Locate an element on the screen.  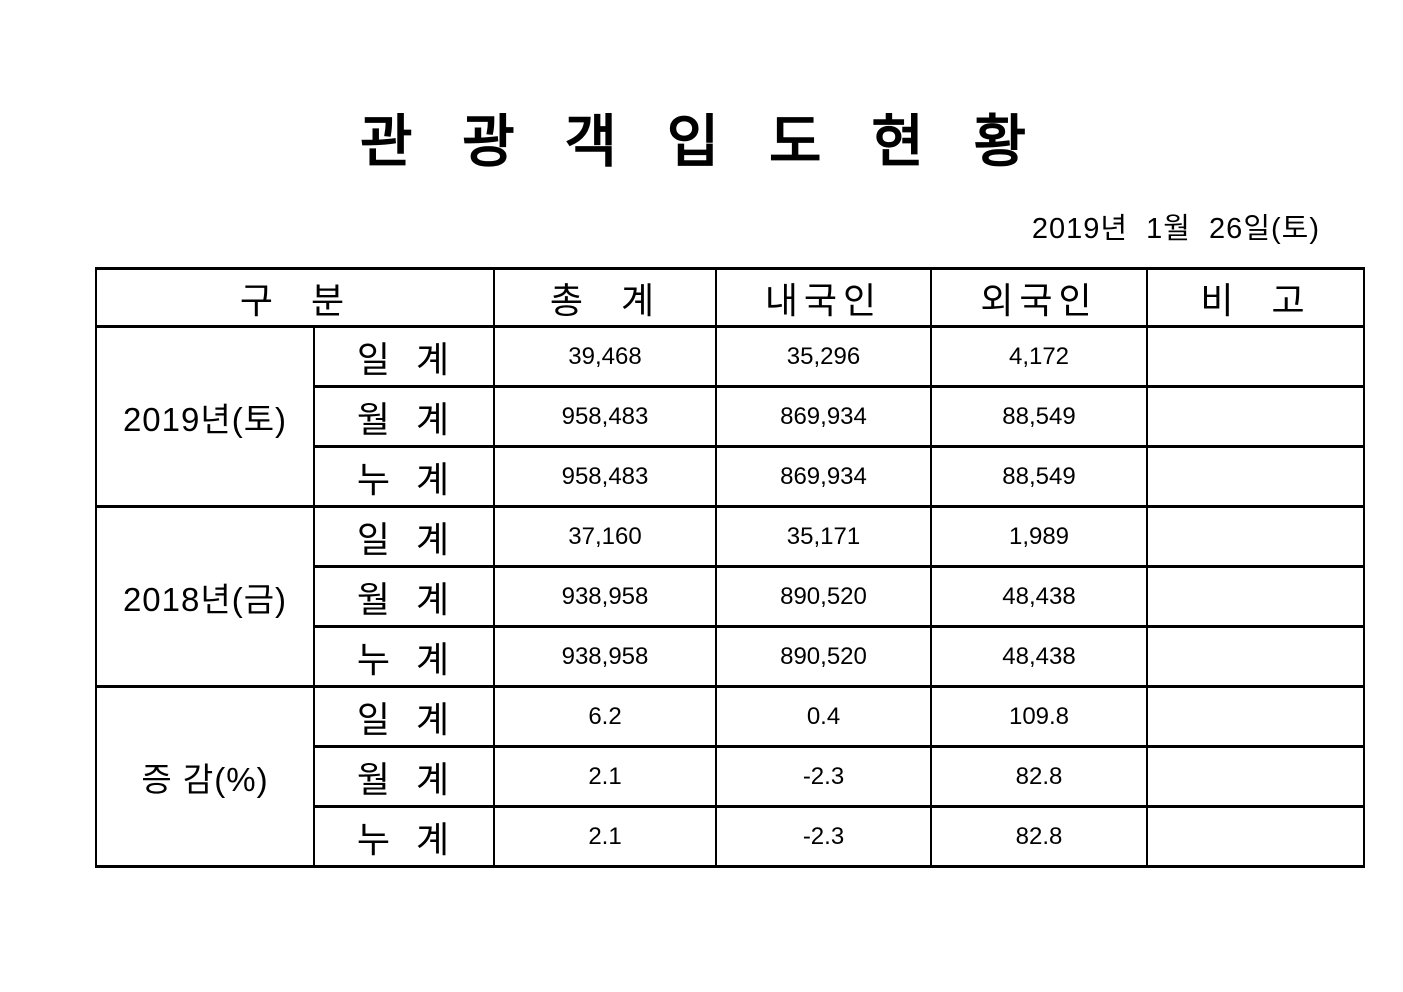
table-row: 월 계 938,958 890,520 48,438 is located at coordinates (730, 596).